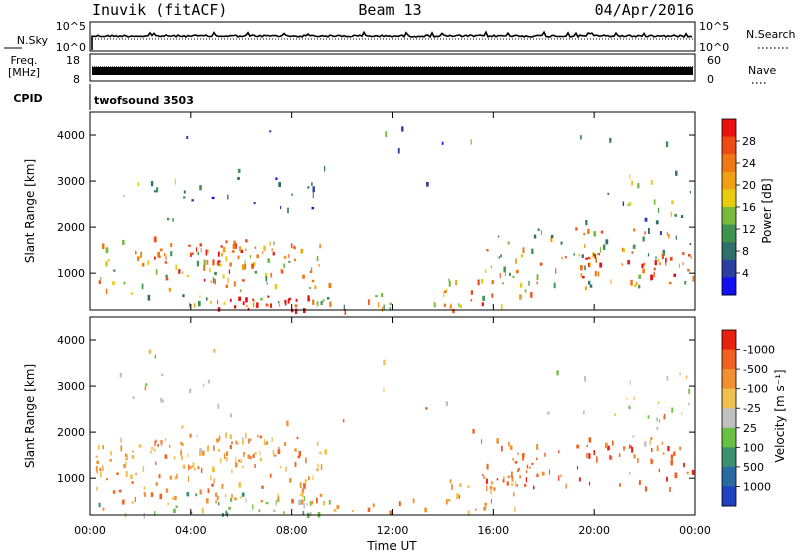 This screenshot has width=800, height=554. Describe the element at coordinates (392, 40) in the screenshot. I see `nsky-trace` at that location.